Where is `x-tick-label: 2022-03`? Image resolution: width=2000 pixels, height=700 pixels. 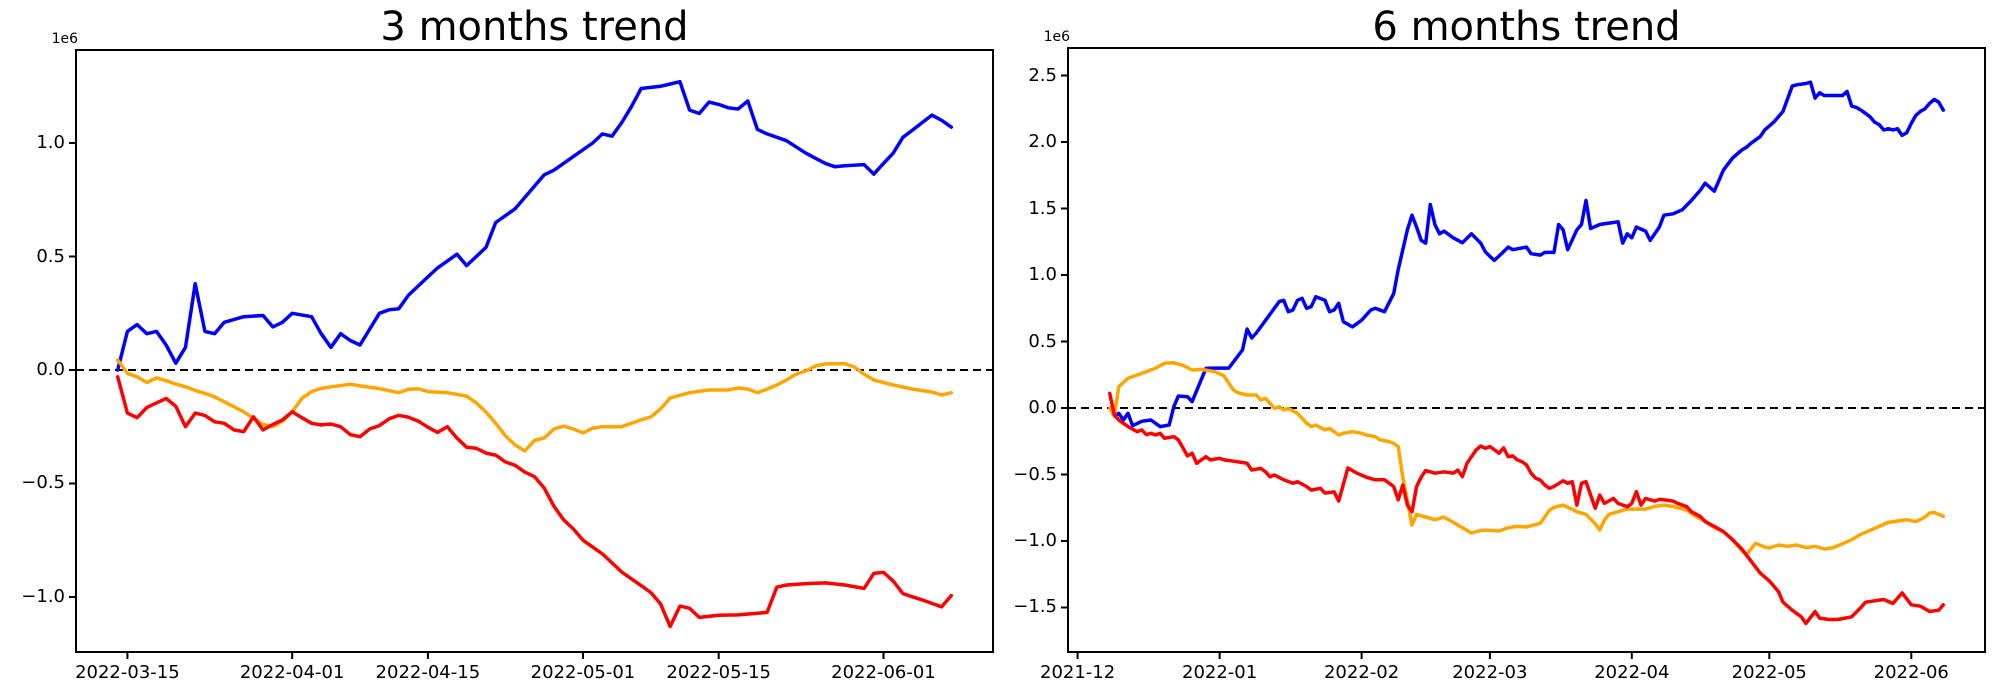
x-tick-label: 2022-03 is located at coordinates (1490, 672).